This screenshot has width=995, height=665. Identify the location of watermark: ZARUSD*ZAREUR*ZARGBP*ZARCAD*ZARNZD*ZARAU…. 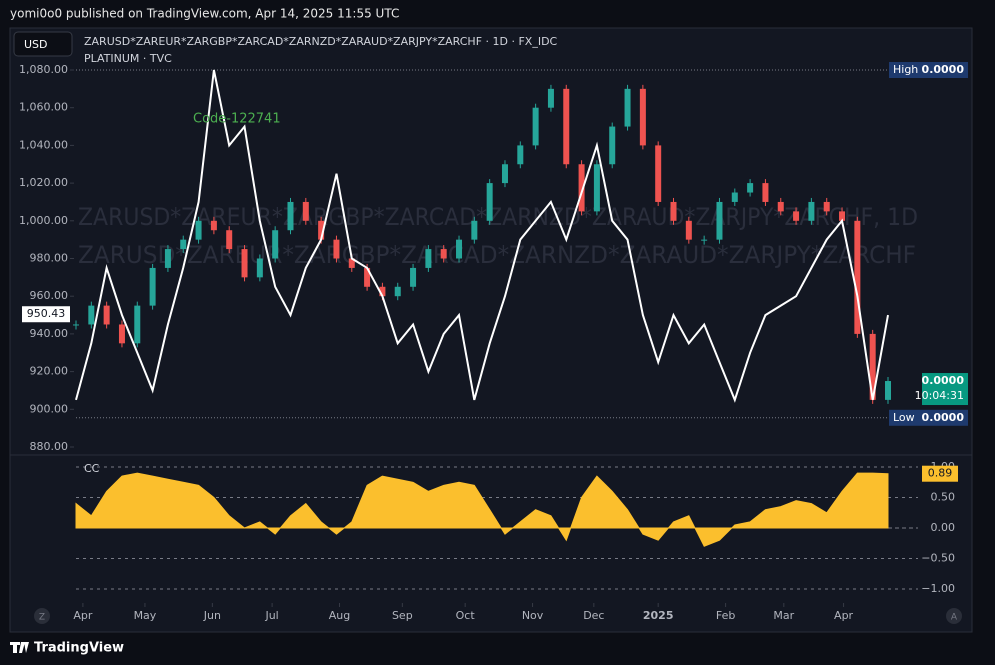
(497, 255).